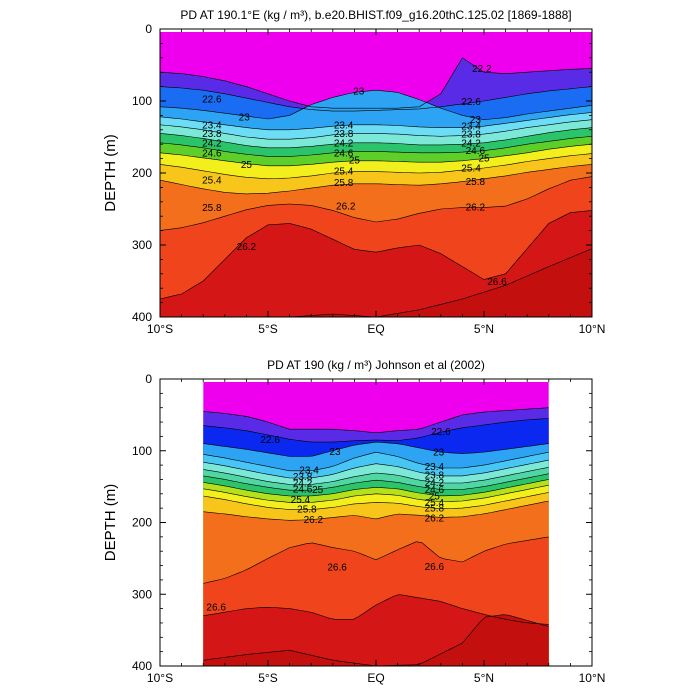  Describe the element at coordinates (110, 523) in the screenshot. I see `y-axis-title: DEPTH (m)` at that location.